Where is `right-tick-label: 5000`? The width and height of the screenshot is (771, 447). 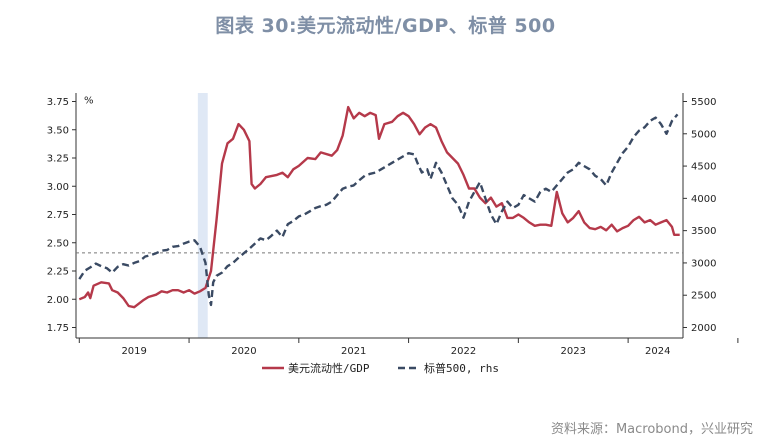 right-tick-label: 5000 is located at coordinates (703, 134).